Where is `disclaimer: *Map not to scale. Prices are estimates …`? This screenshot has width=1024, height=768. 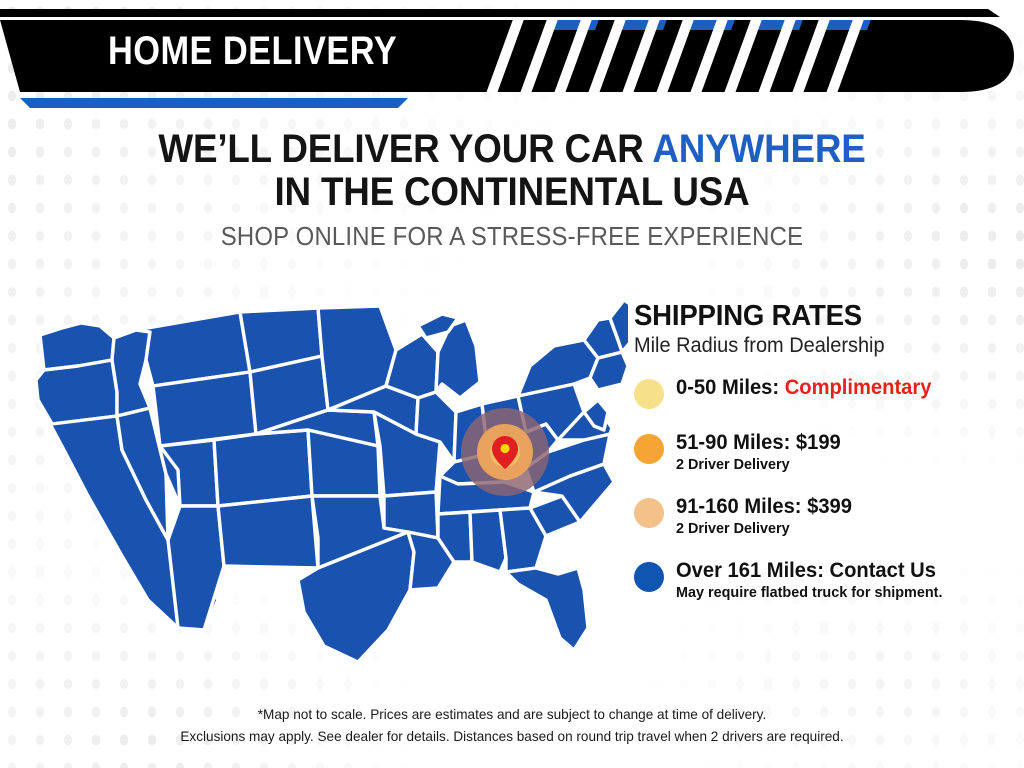 disclaimer: *Map not to scale. Prices are estimates … is located at coordinates (511, 725).